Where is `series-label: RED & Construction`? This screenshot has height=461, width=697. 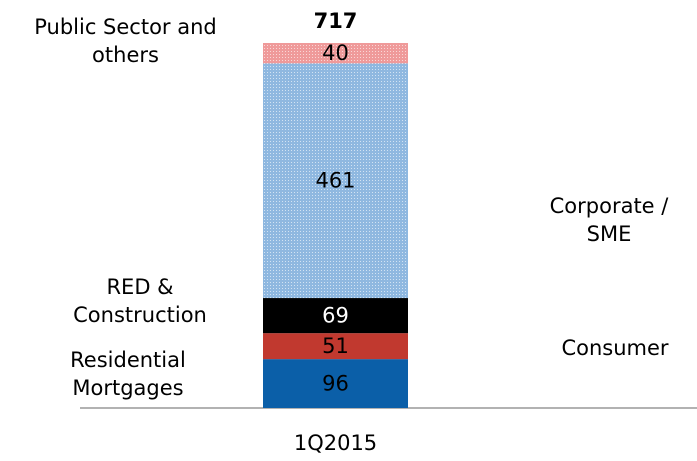 series-label: RED & Construction is located at coordinates (140, 301).